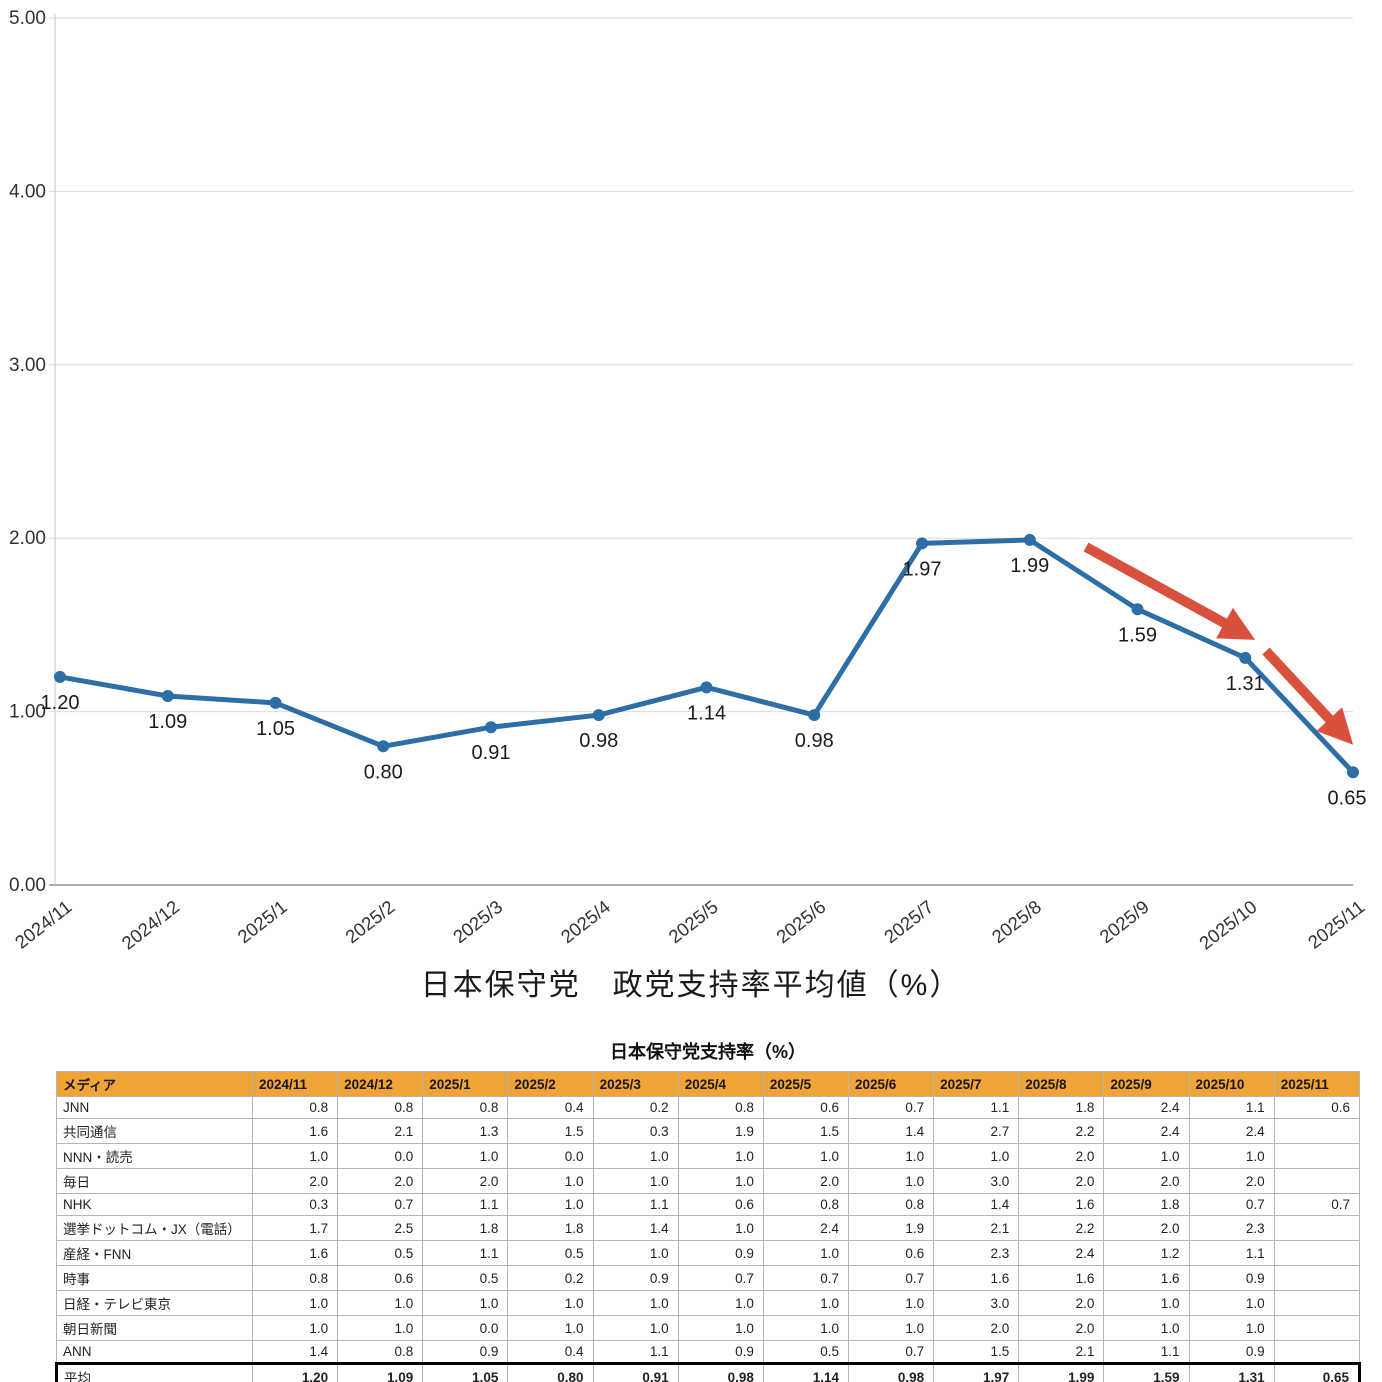  Describe the element at coordinates (27, 712) in the screenshot. I see `y-tick-label: 1.00` at that location.